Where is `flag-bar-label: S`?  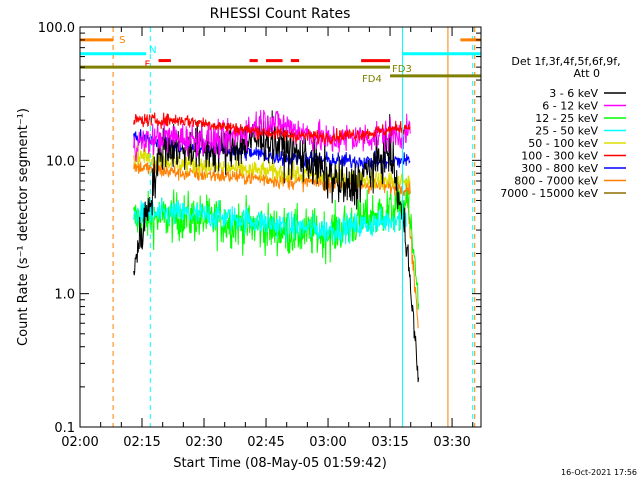
flag-bar-label: S is located at coordinates (122, 40).